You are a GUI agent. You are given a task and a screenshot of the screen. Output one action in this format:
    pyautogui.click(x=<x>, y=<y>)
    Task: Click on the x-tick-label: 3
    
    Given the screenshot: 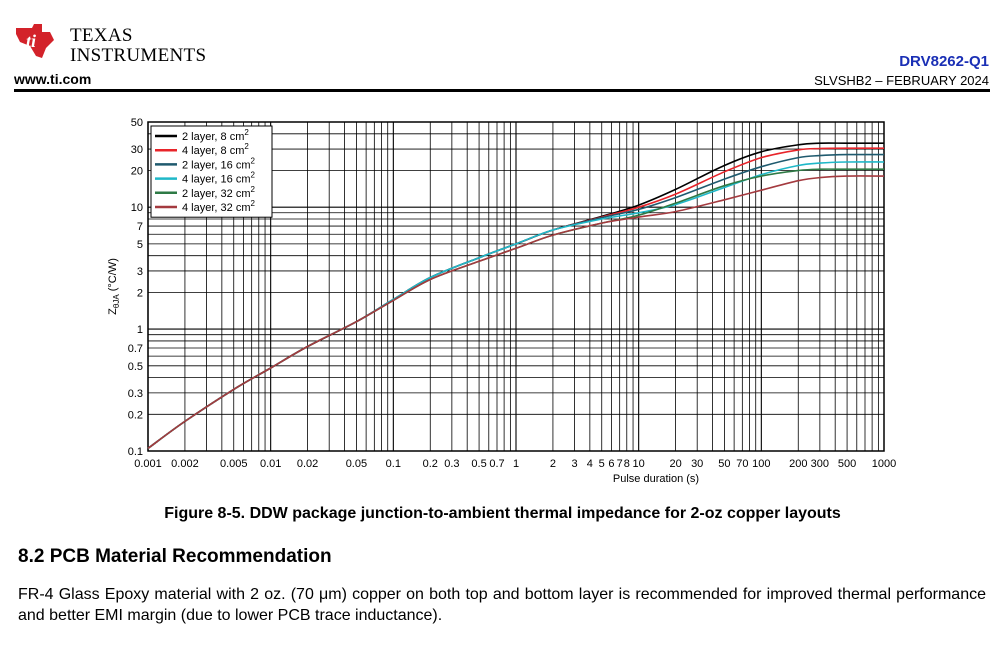 What is the action you would take?
    pyautogui.click(x=574, y=464)
    